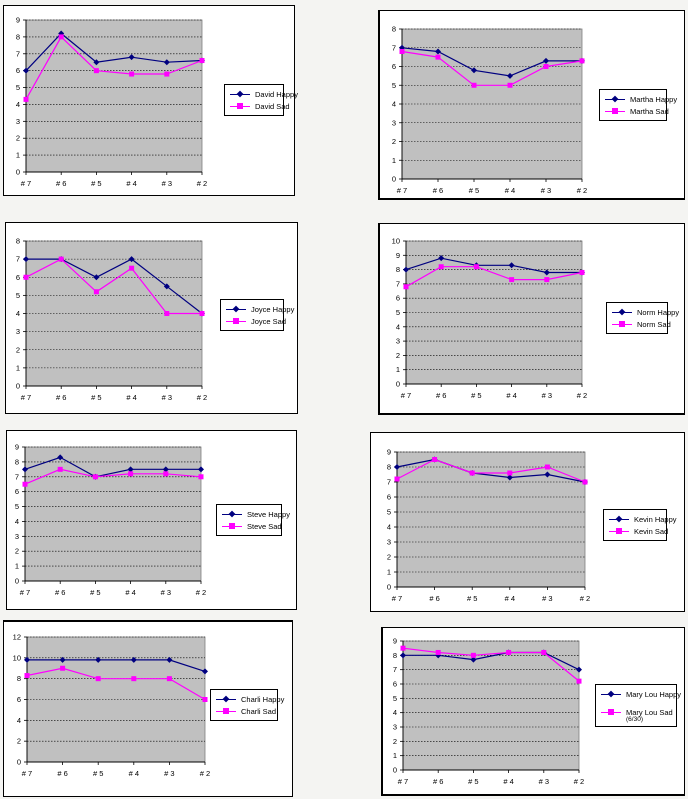 Image resolution: width=688 pixels, height=799 pixels. What do you see at coordinates (579, 781) in the screenshot?
I see `x-tick-label: # 2` at bounding box center [579, 781].